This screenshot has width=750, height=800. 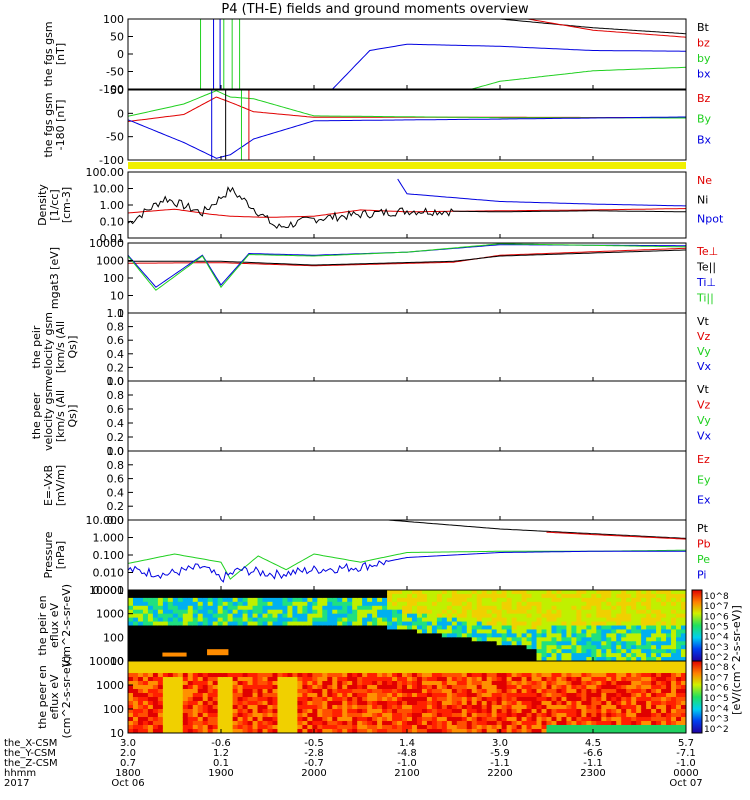 I want to click on colorbar-tick-0-1: 10^7, so click(x=716, y=607).